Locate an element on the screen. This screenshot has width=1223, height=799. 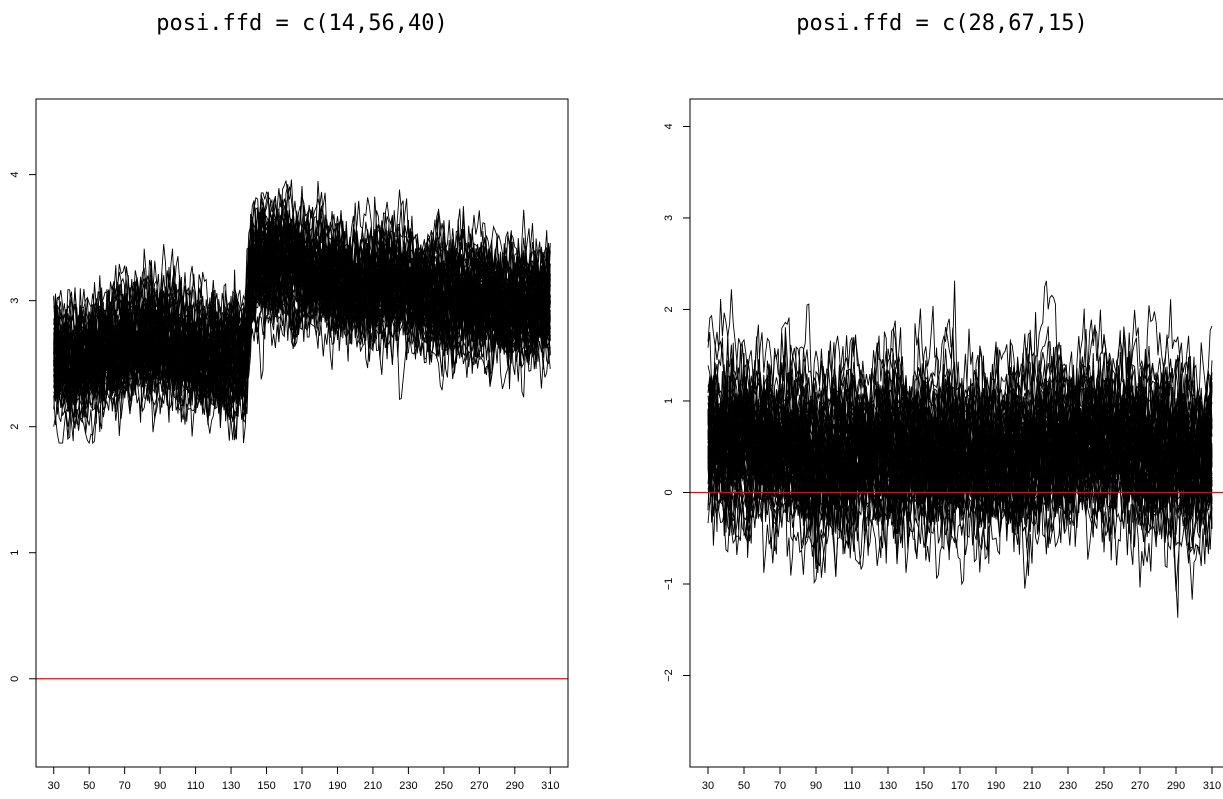
chart-title-left: posi.ffd = c(14,56,40) is located at coordinates (301, 23).